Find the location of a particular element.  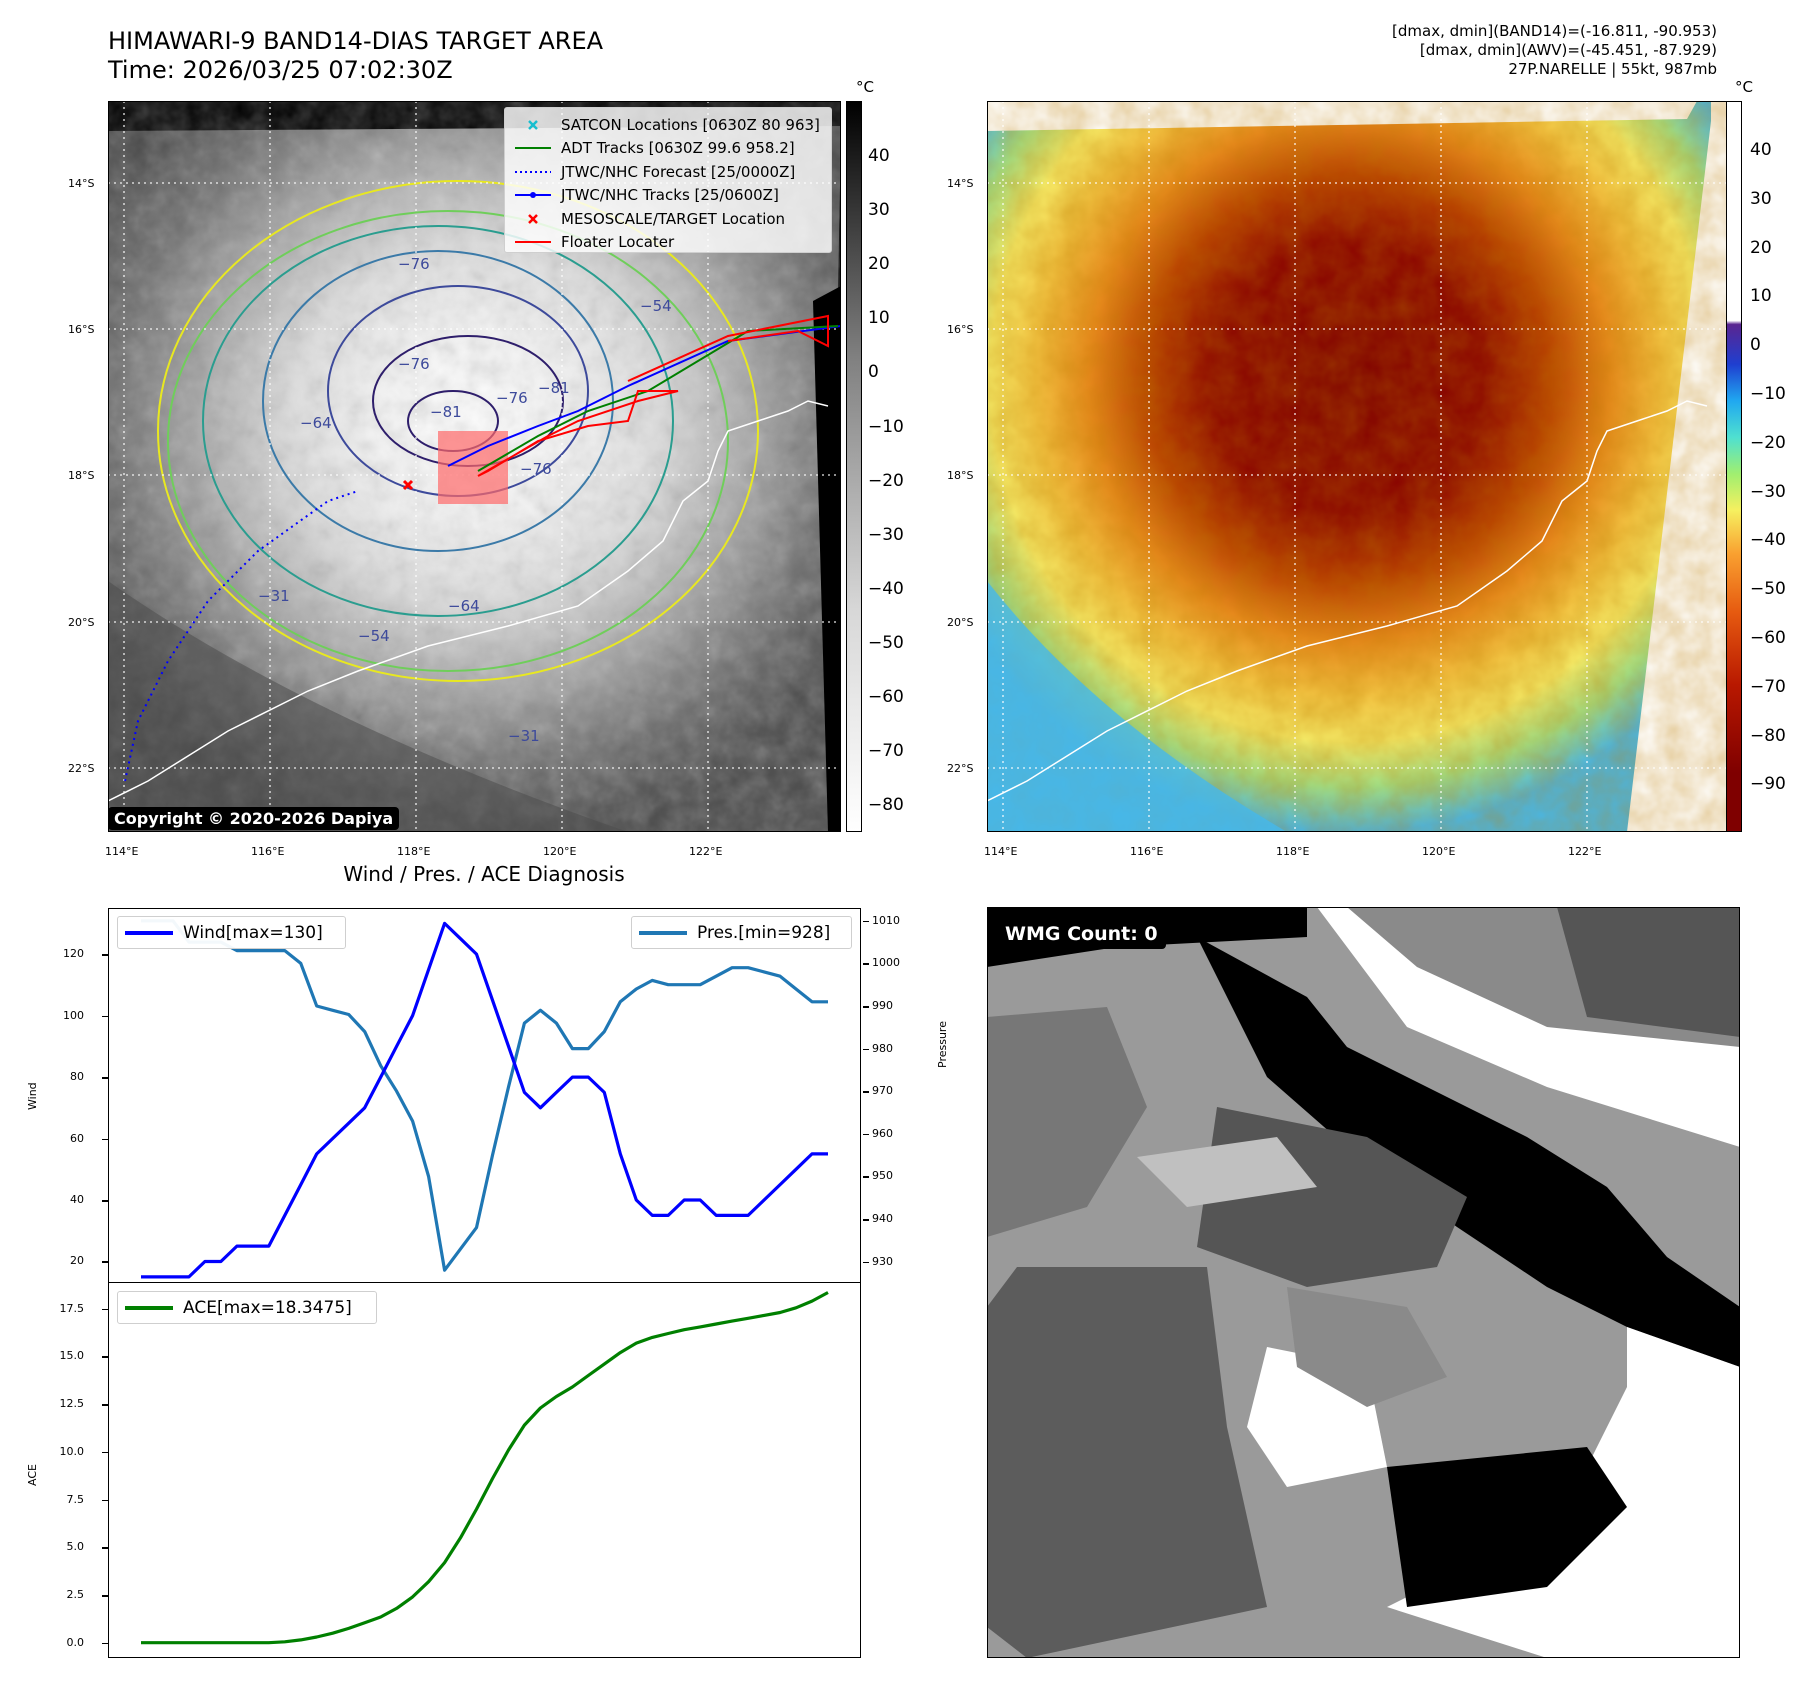

ace-axis-label: ACE is located at coordinates (32, 1475).